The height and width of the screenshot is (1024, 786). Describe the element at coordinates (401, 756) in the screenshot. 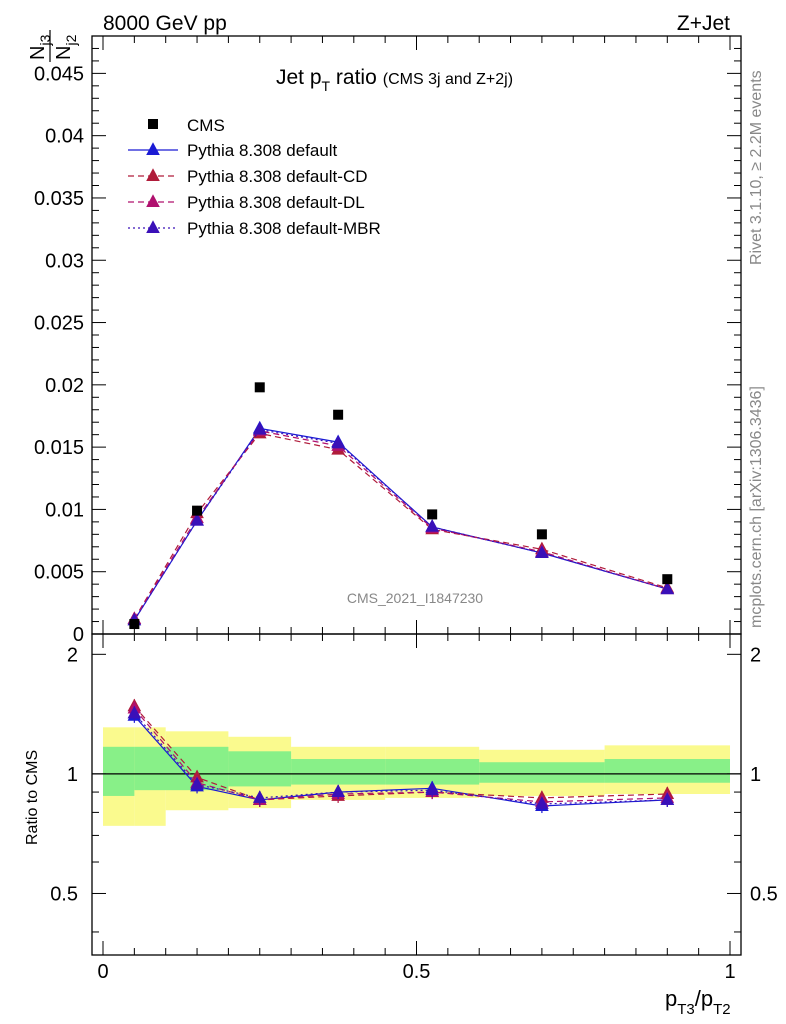

I see `ratio-plot-series` at that location.